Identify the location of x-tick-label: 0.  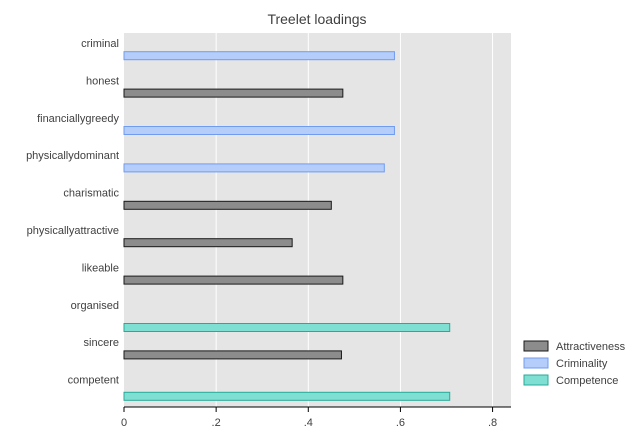
(124, 422).